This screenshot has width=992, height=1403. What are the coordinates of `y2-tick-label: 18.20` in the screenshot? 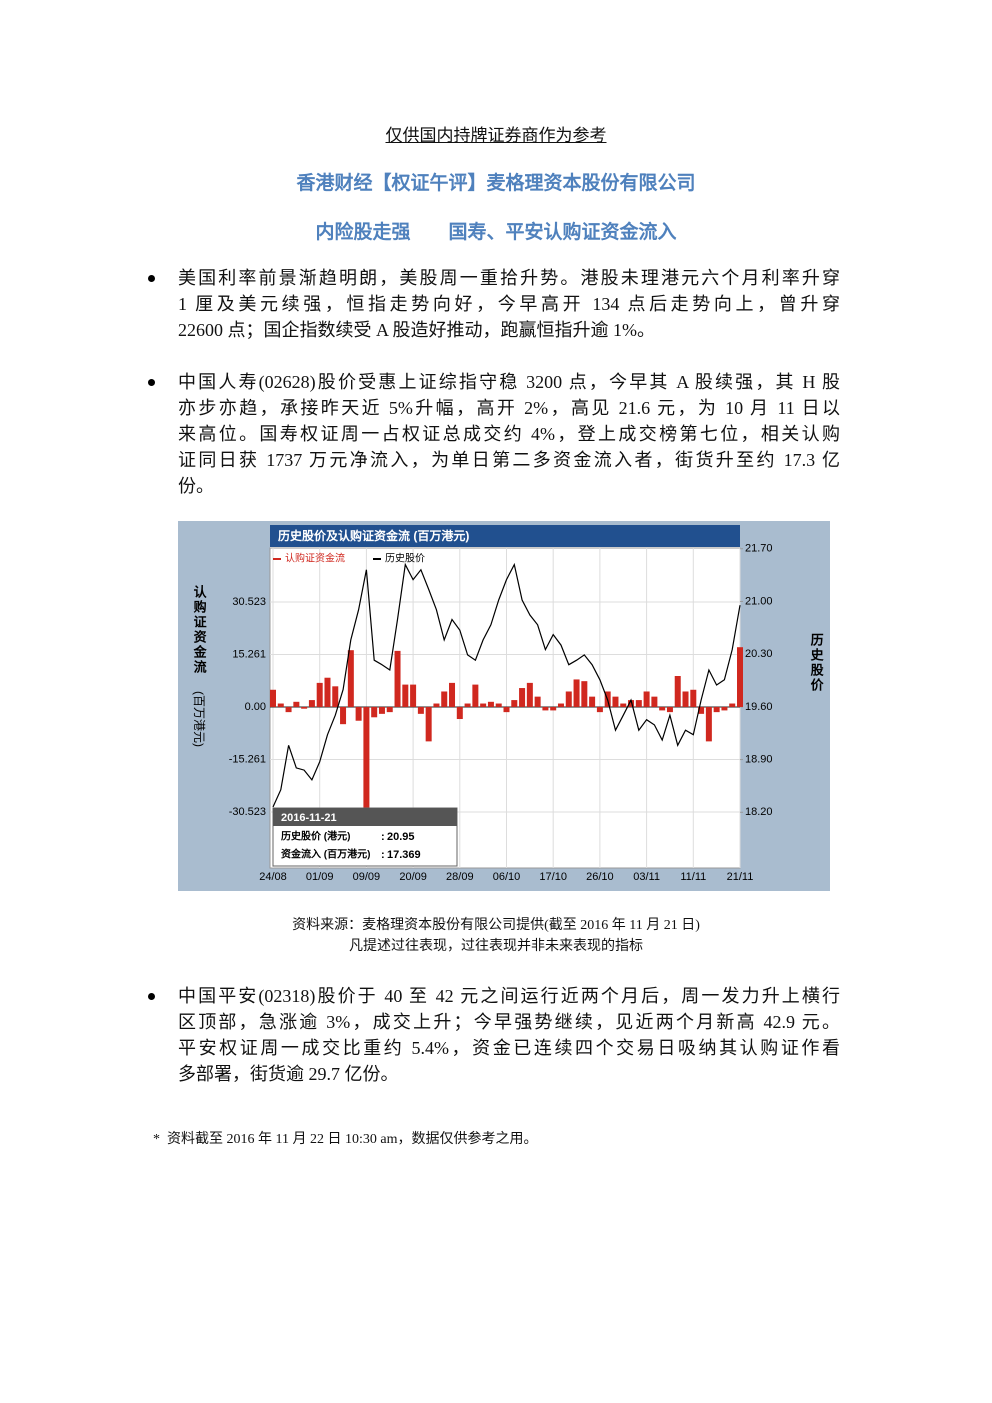 It's located at (759, 812).